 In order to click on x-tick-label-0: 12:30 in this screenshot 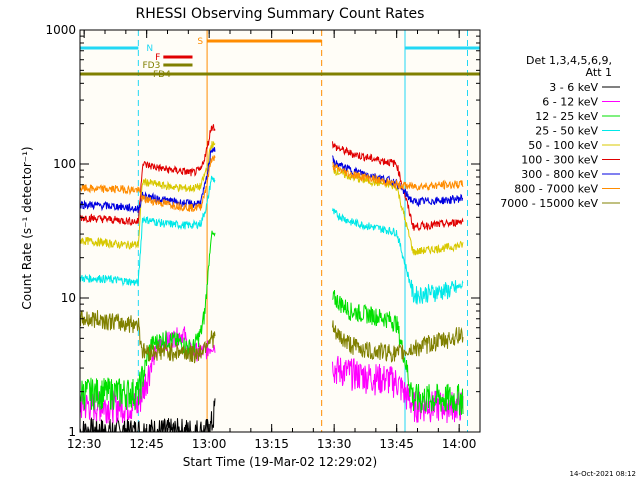, I will do `click(84, 444)`.